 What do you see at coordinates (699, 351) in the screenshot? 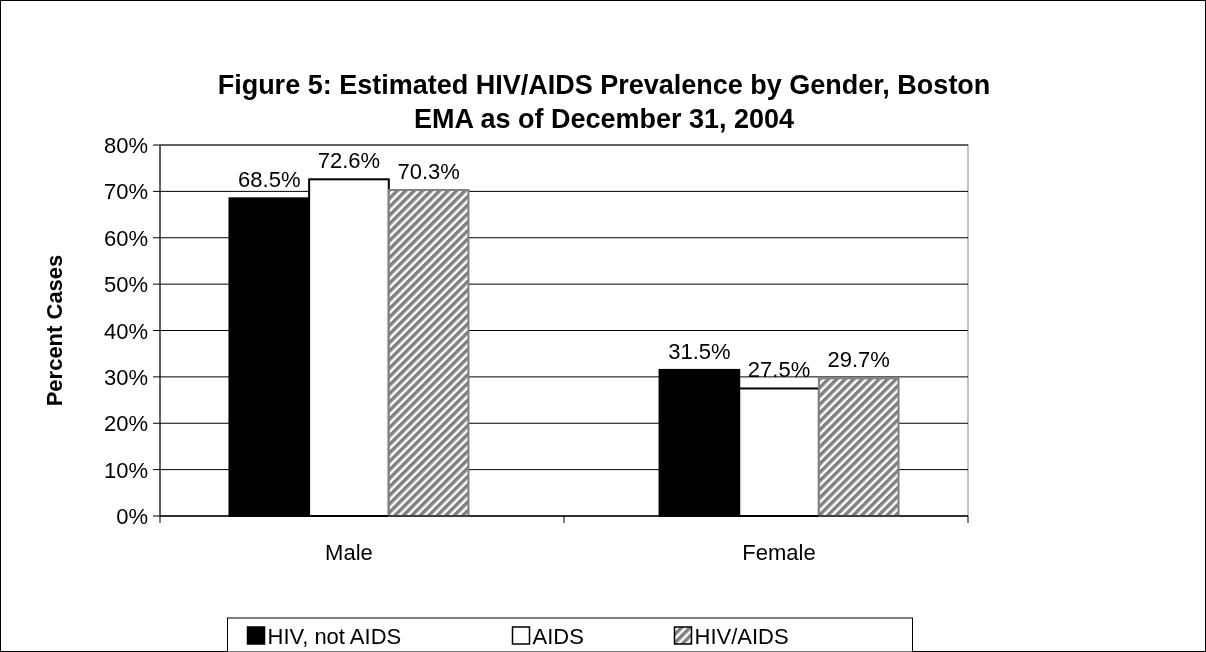
I see `data-label: 31.5%` at bounding box center [699, 351].